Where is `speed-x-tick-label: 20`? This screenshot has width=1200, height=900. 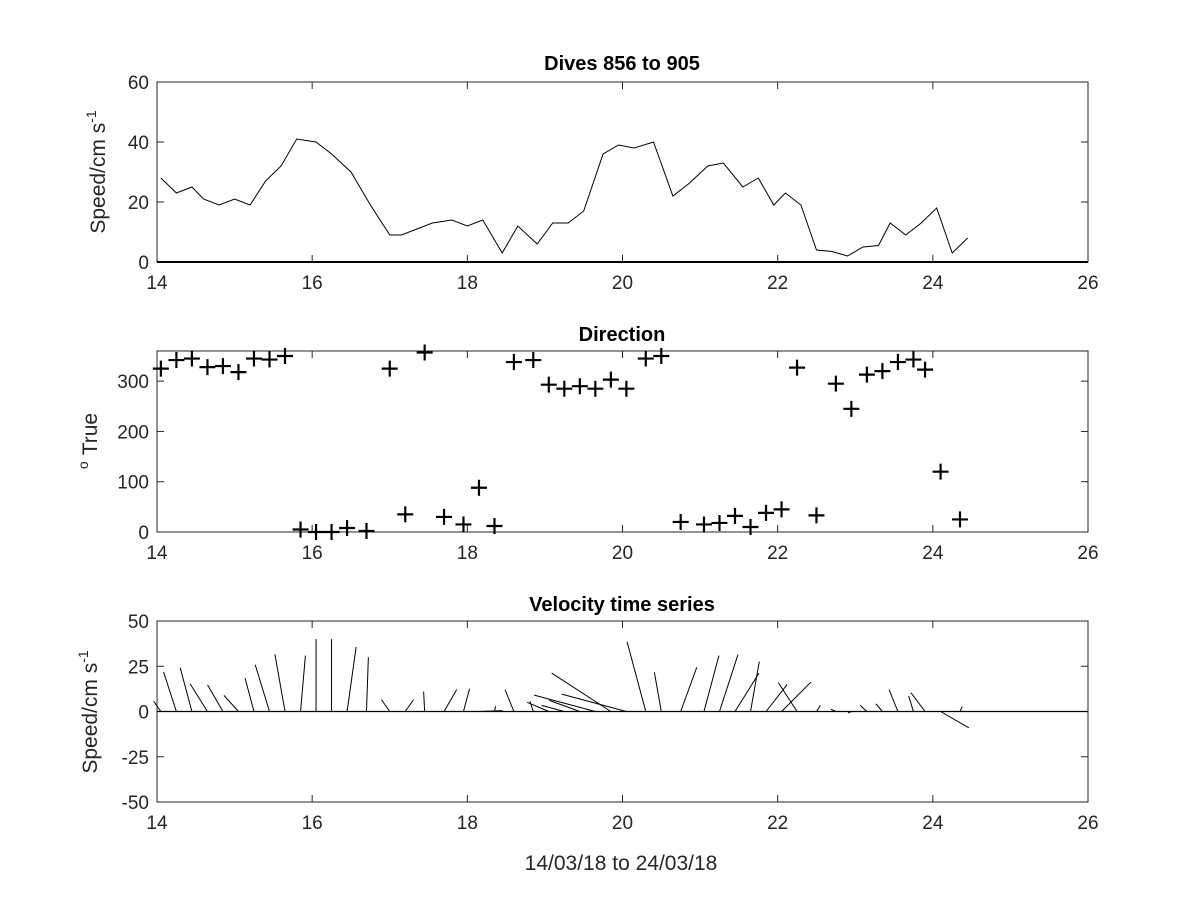 speed-x-tick-label: 20 is located at coordinates (622, 283).